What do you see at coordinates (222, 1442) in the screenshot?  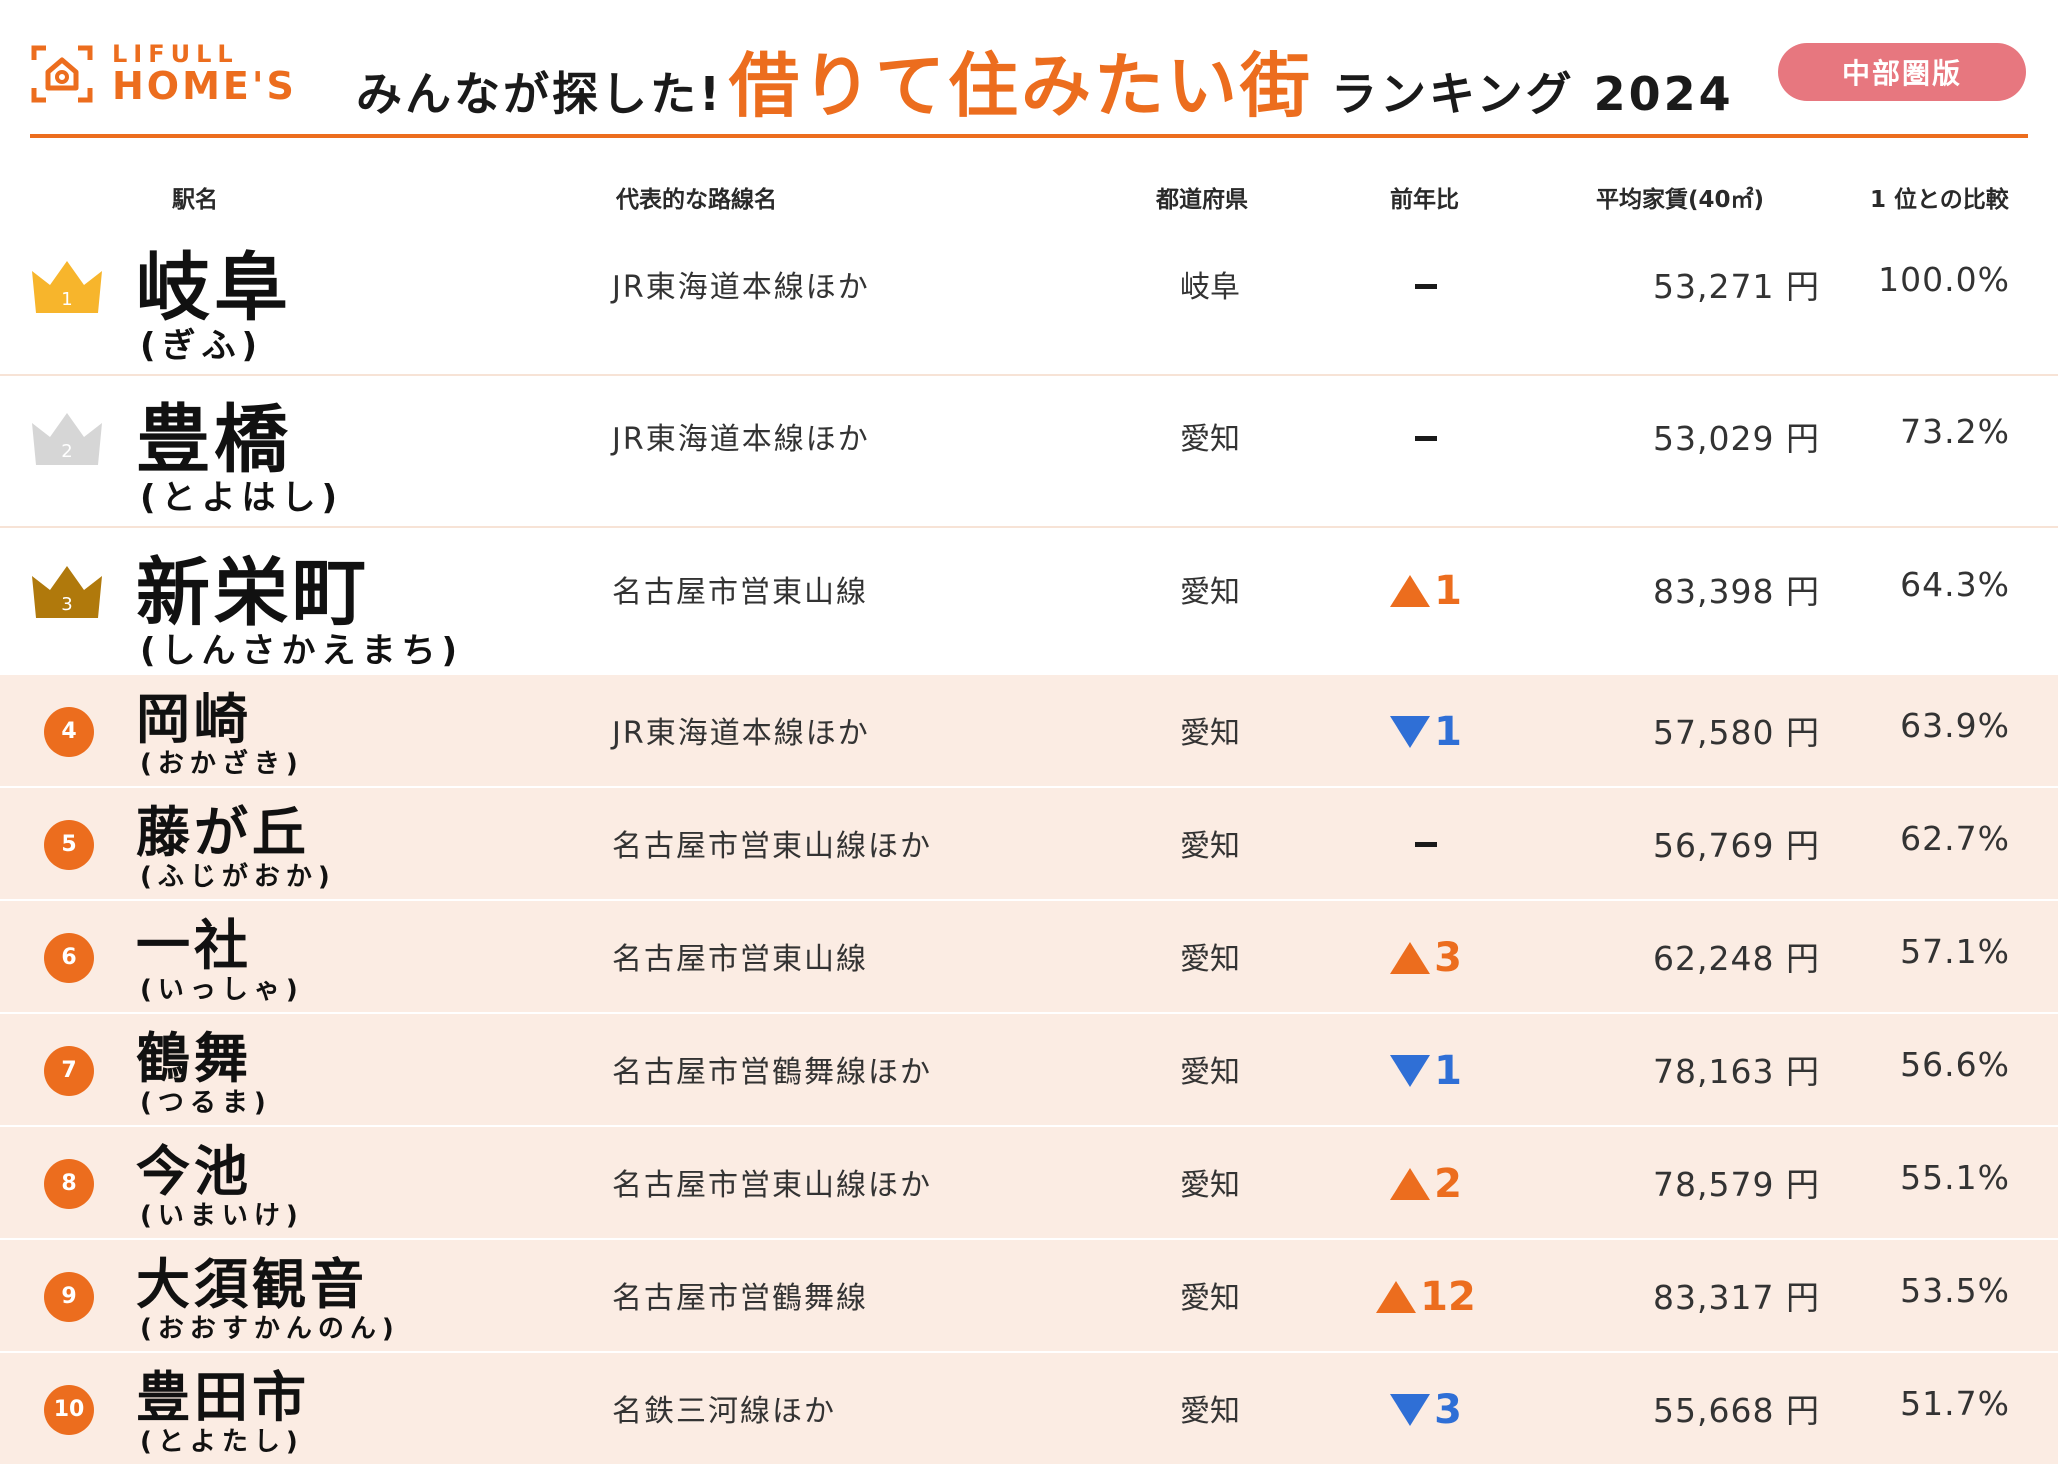 I see `station-reading: (とよたし)` at bounding box center [222, 1442].